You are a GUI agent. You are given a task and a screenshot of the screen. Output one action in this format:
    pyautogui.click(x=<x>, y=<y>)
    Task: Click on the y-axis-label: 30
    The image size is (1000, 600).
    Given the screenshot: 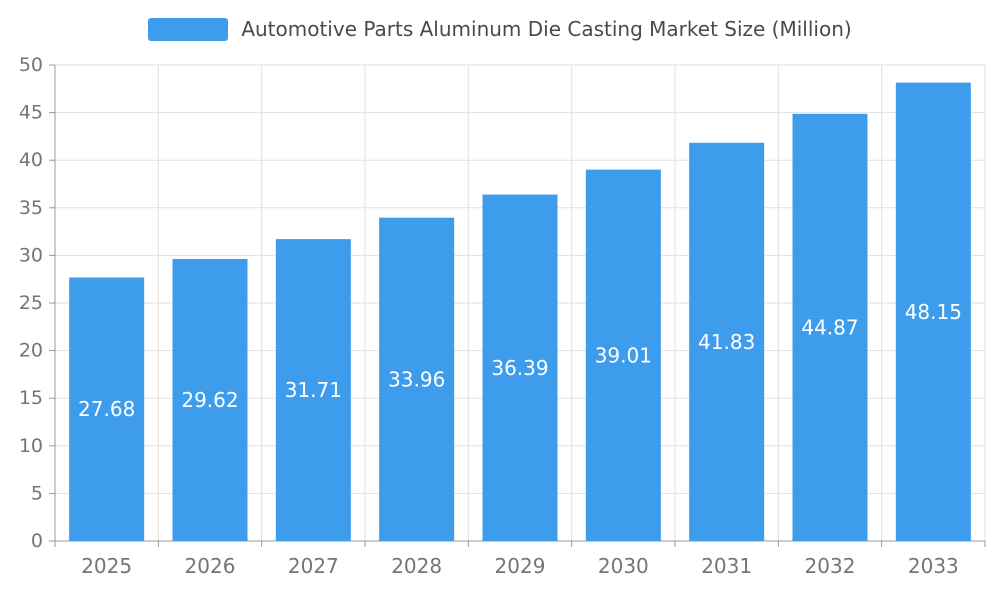 What is the action you would take?
    pyautogui.click(x=31, y=255)
    